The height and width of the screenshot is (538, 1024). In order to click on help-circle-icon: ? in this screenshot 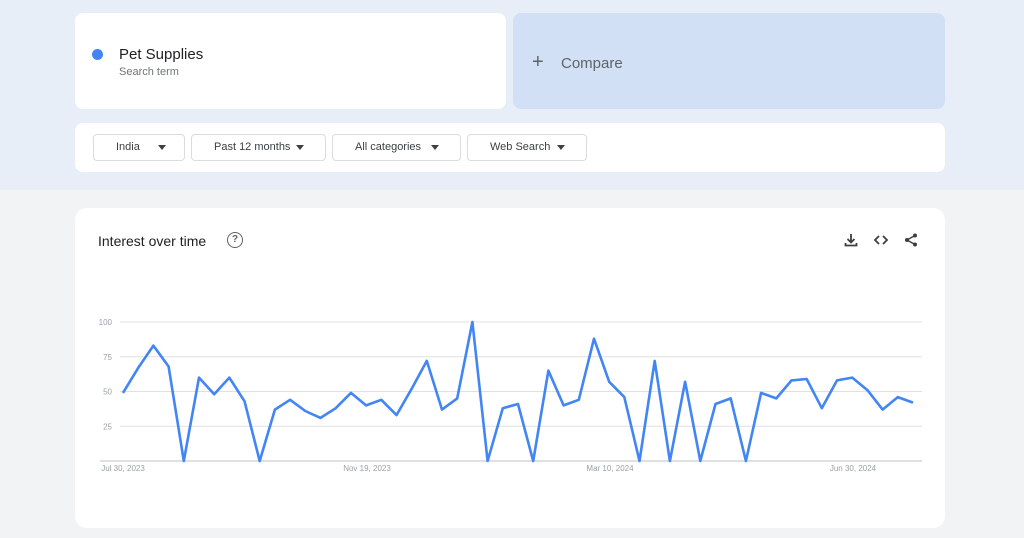, I will do `click(235, 240)`.